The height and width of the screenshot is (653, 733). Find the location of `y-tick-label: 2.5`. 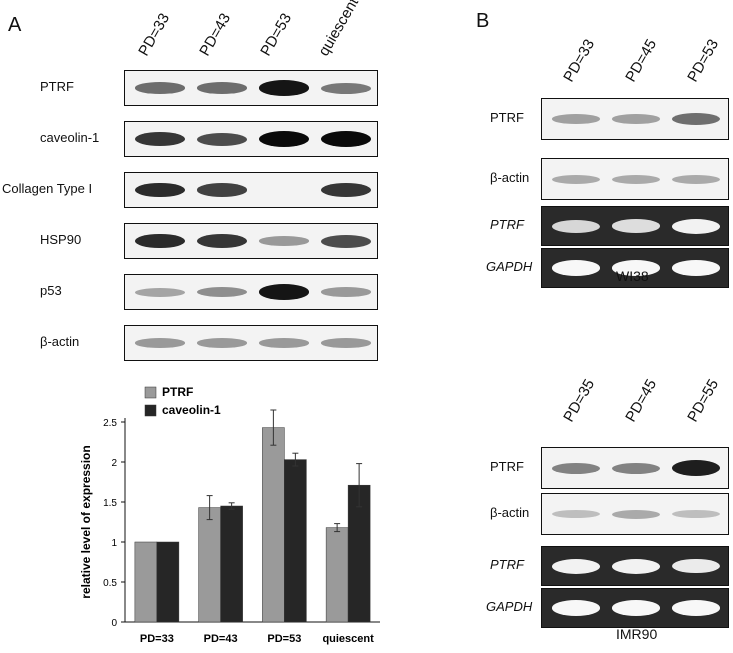

y-tick-label: 2.5 is located at coordinates (110, 423).